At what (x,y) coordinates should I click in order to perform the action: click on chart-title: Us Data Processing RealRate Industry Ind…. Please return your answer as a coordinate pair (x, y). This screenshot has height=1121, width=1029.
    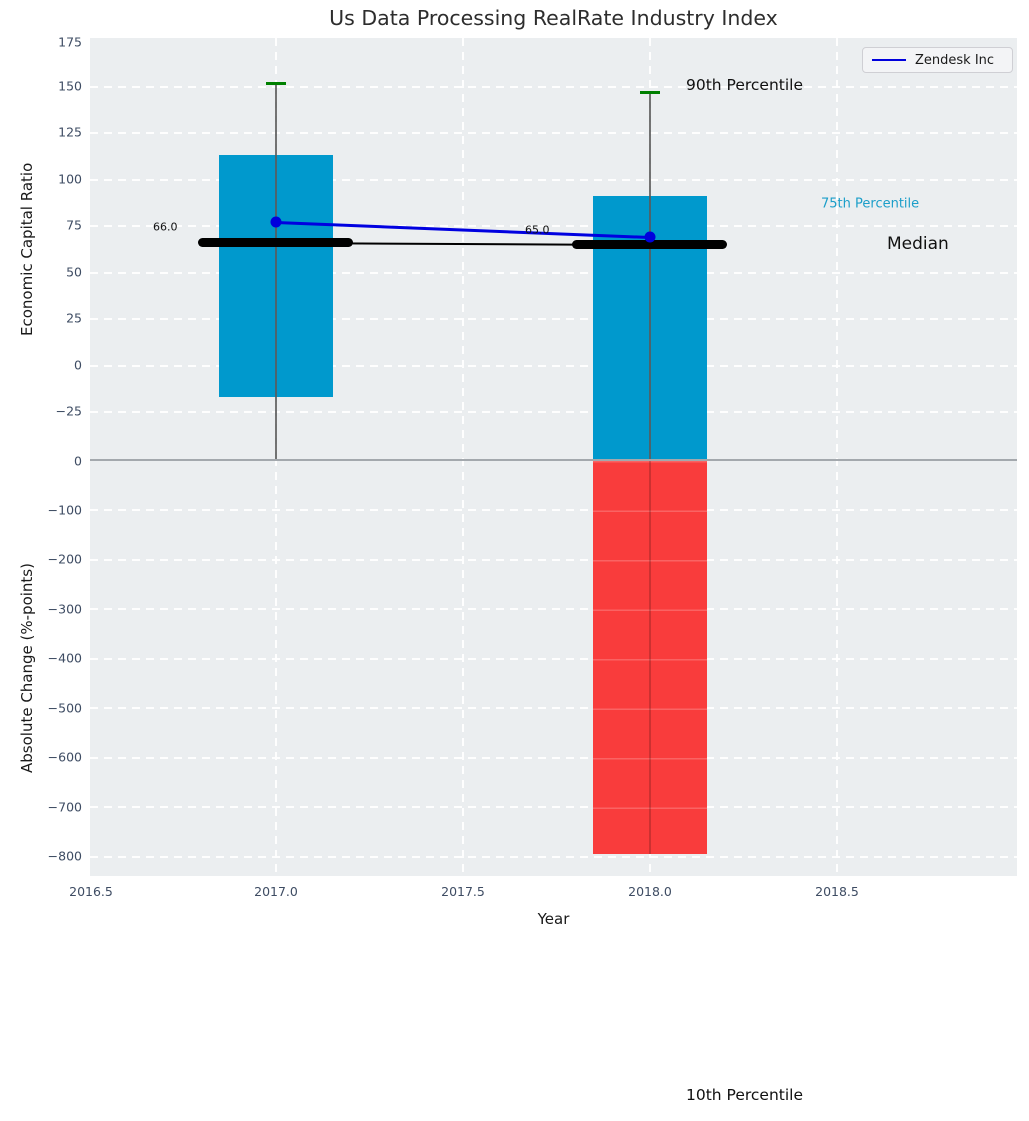
    Looking at the image, I should click on (553, 18).